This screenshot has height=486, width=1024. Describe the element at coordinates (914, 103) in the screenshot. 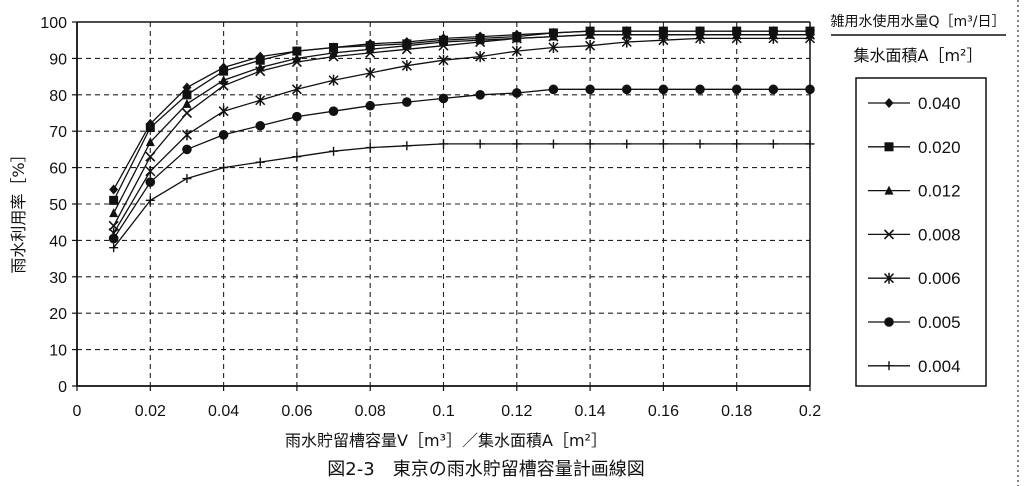

I see `legend-item: 0.040` at that location.